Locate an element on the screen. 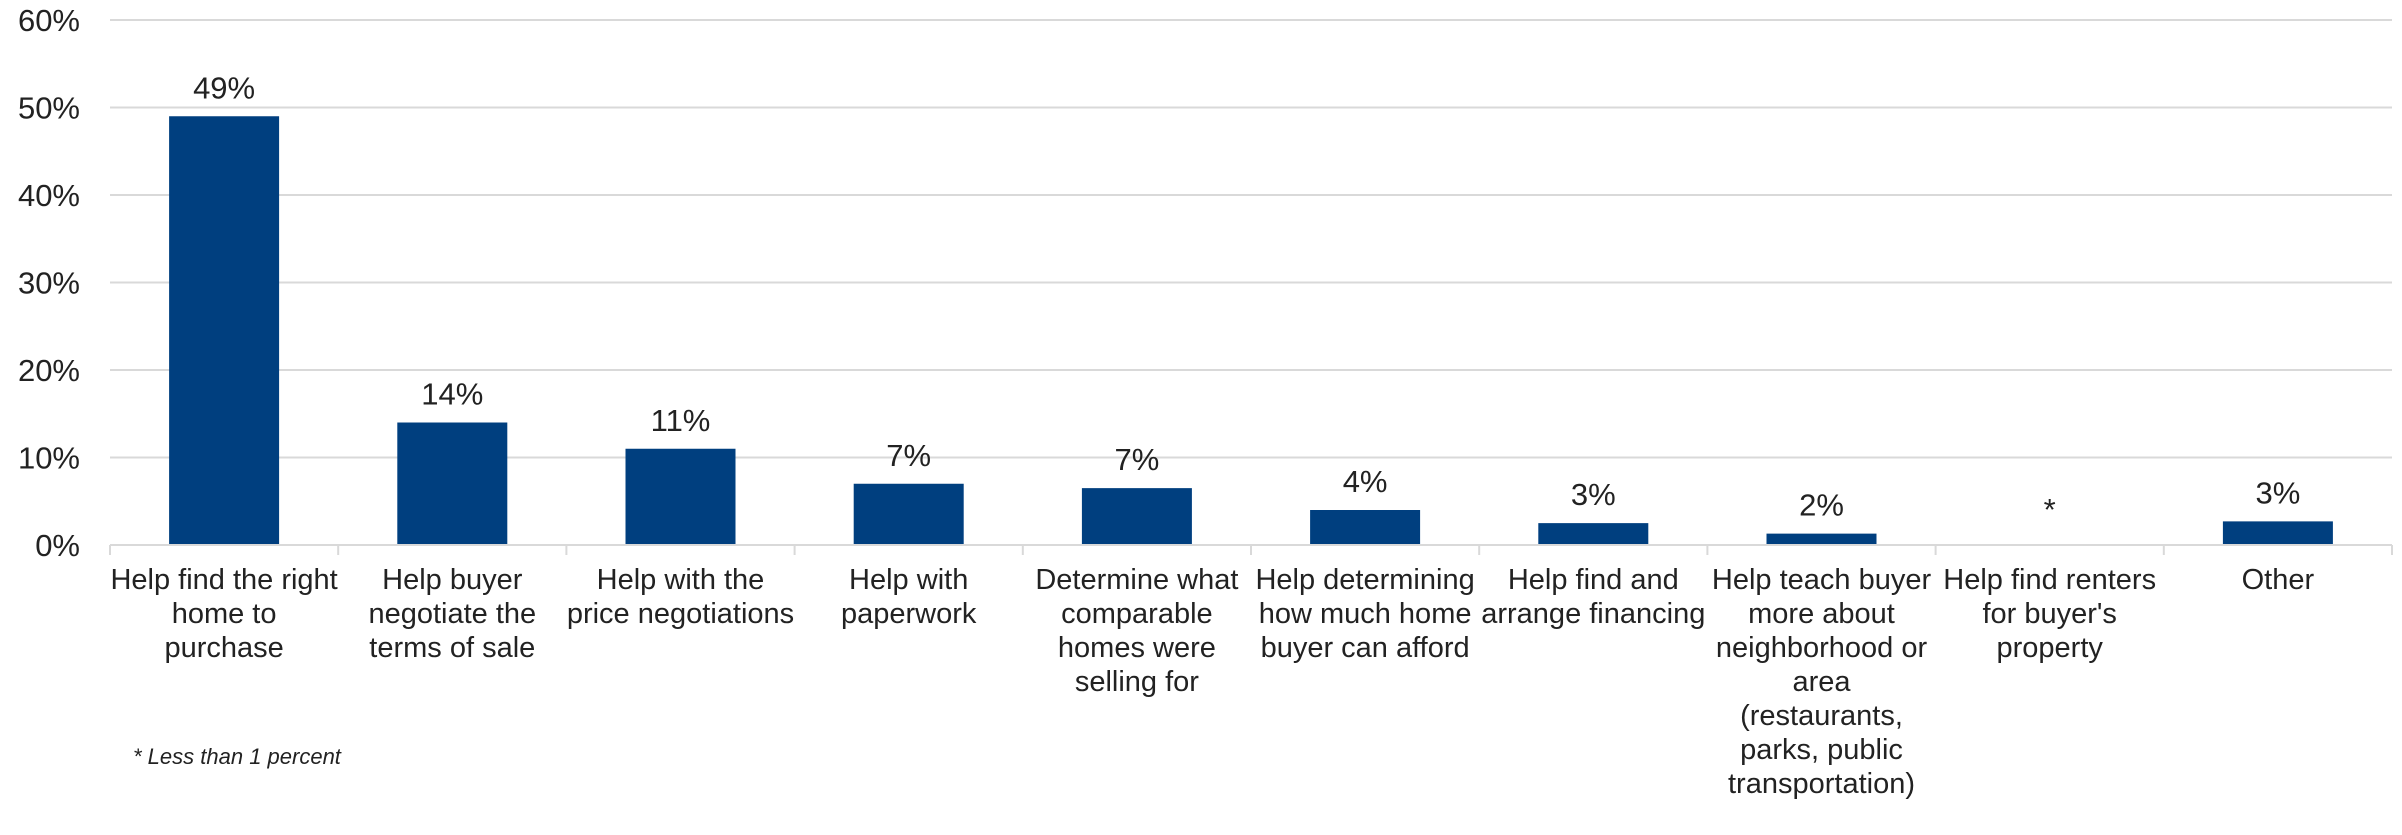 The image size is (2402, 835). category-label: Help buyer negotiate the terms of sale is located at coordinates (452, 614).